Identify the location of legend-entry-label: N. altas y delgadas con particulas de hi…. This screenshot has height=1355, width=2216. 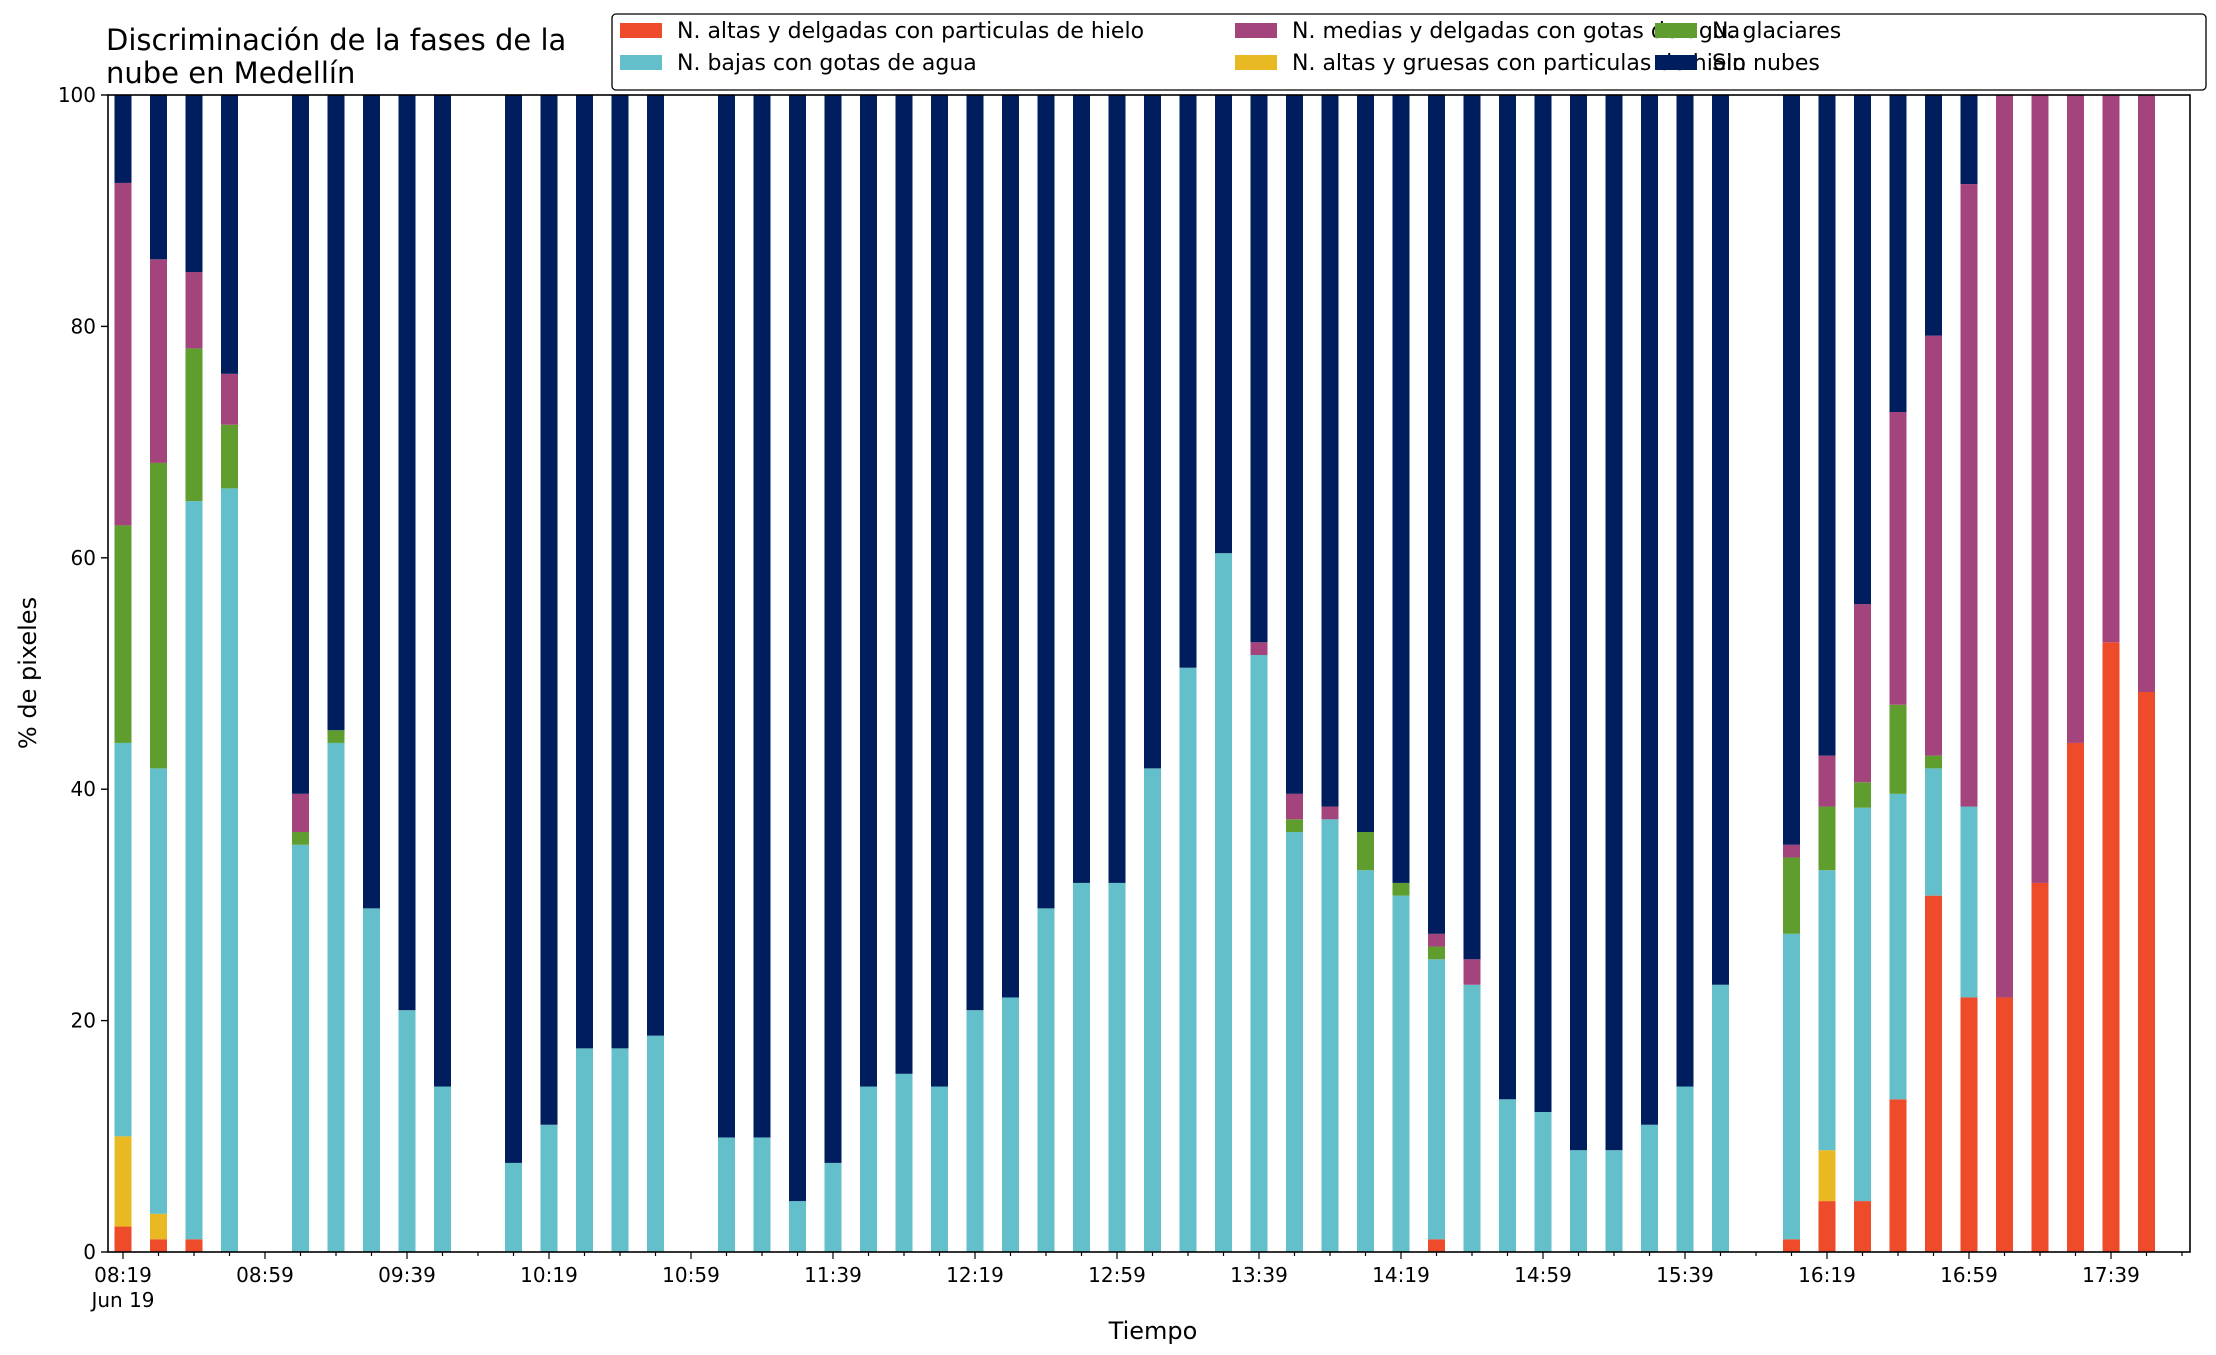
(910, 31).